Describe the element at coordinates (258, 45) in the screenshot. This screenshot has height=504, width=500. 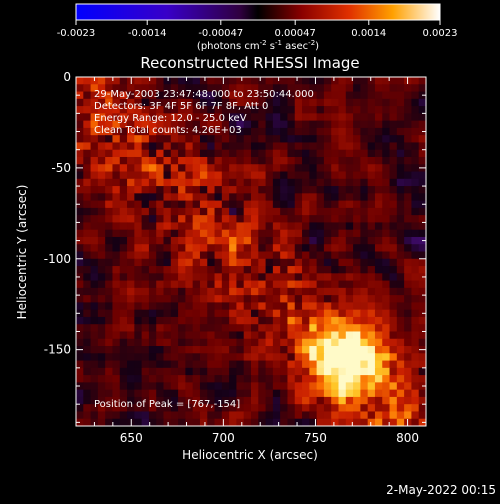
I see `colorbar-unit-label: (photons cm-2 s-1 asec-2)` at that location.